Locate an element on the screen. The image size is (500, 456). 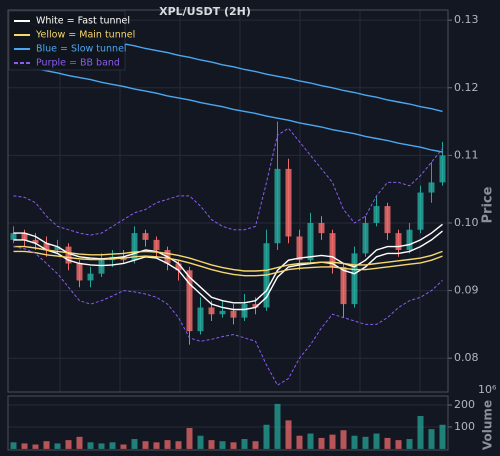
legend-label: Purple = BB band is located at coordinates (78, 63).